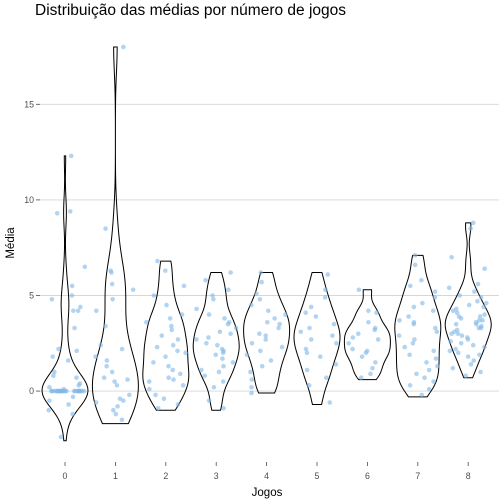 This screenshot has height=504, width=504. I want to click on y-axis-title: Média, so click(11, 243).